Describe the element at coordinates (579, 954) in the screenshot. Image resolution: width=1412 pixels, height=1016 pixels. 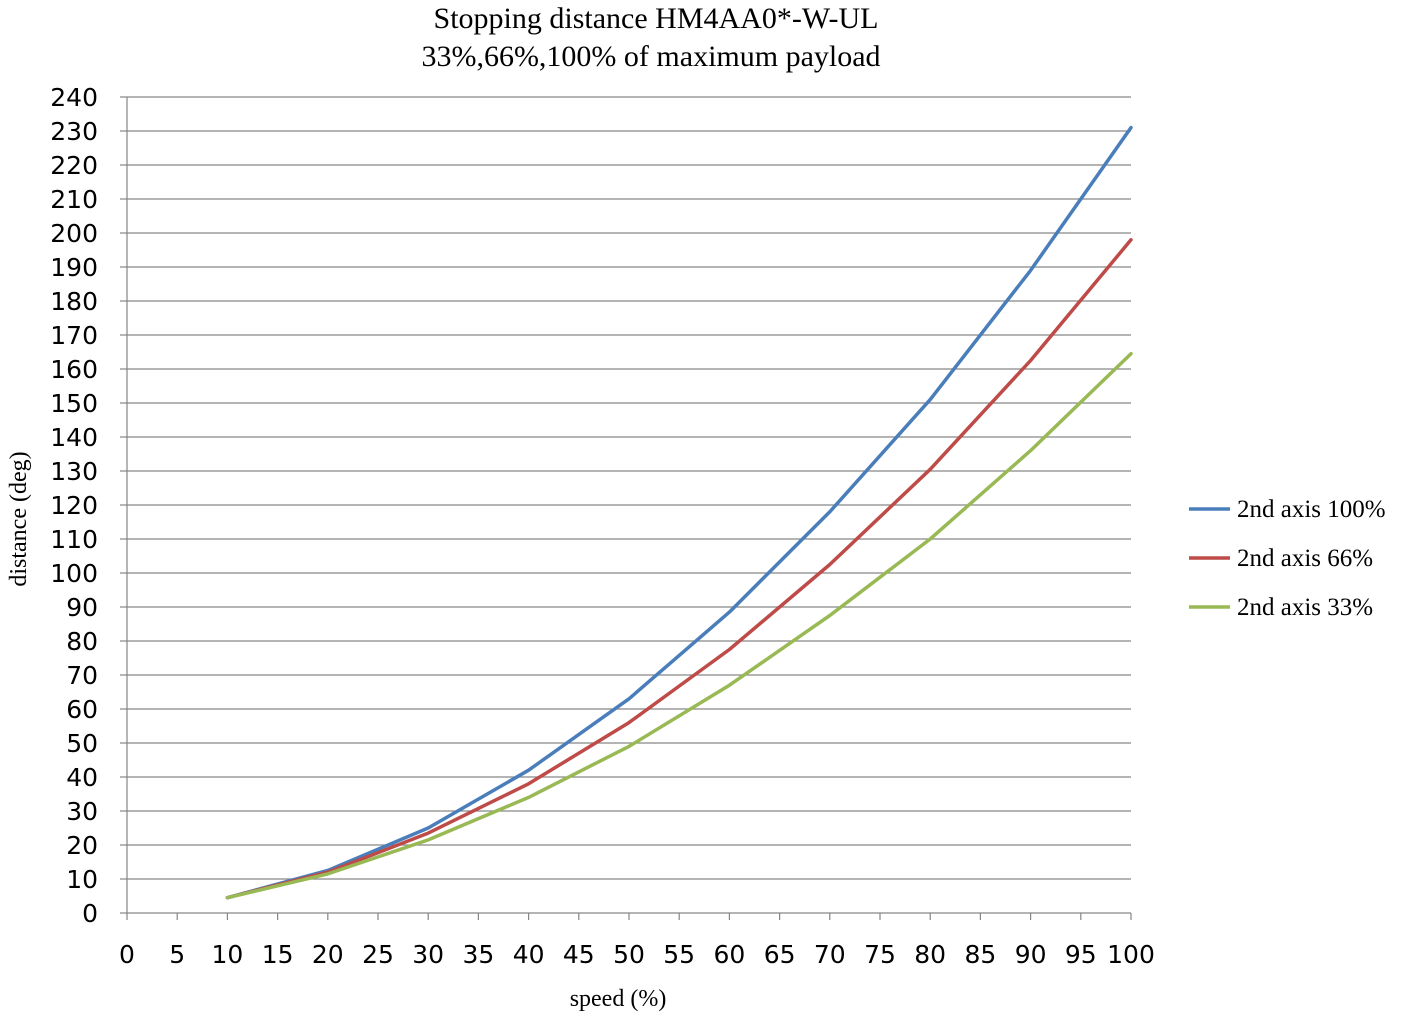
I see `x-tick-label: 45` at that location.